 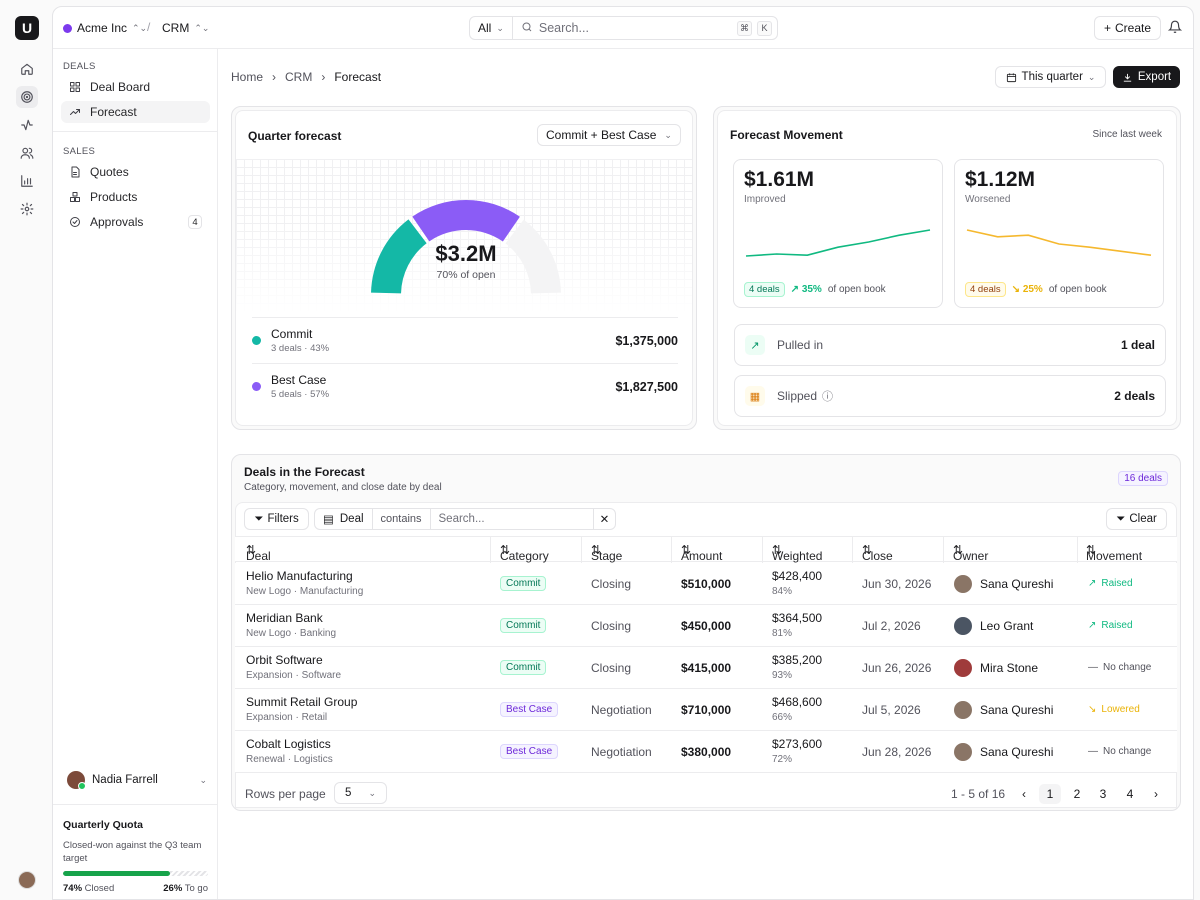 What do you see at coordinates (103, 825) in the screenshot?
I see `quota-title: Quarterly Quota` at bounding box center [103, 825].